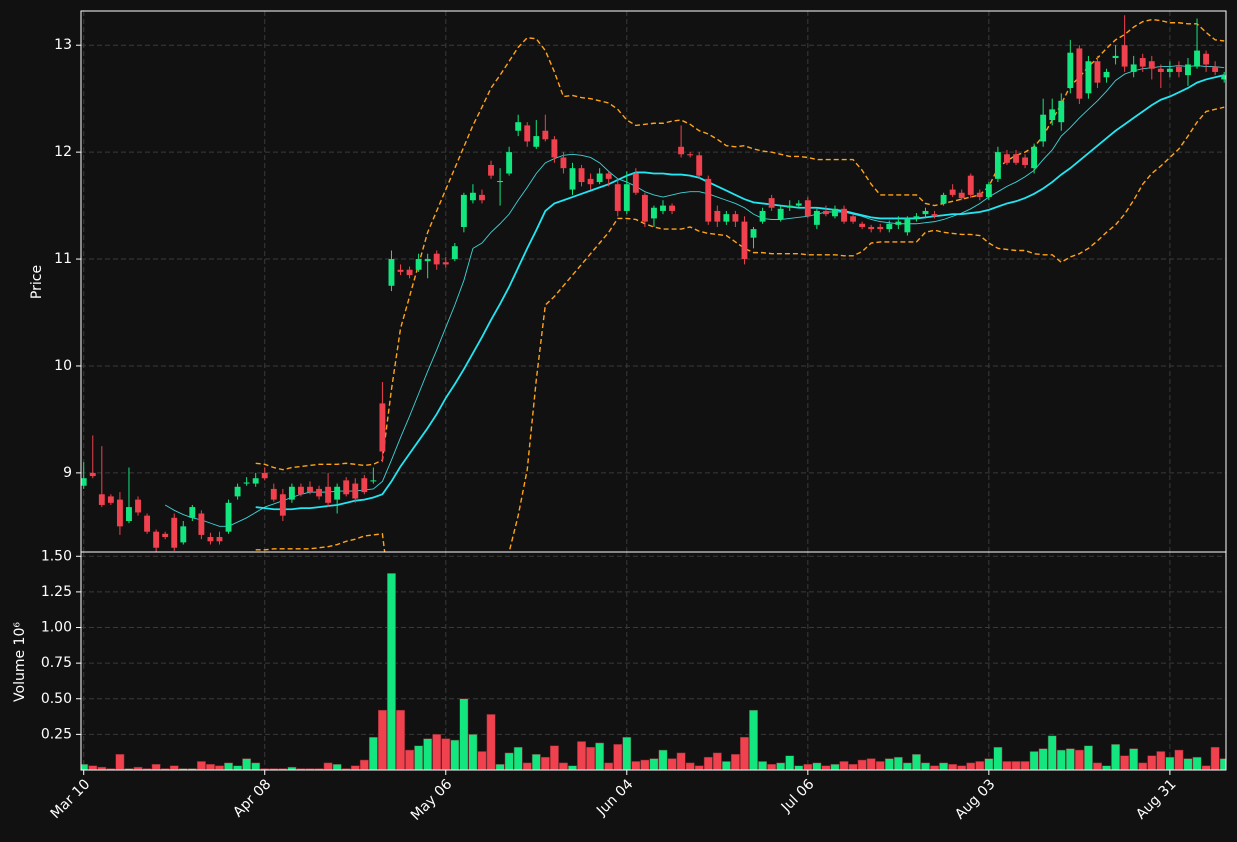 The width and height of the screenshot is (1237, 842). I want to click on y-tick-label: 12, so click(63, 152).